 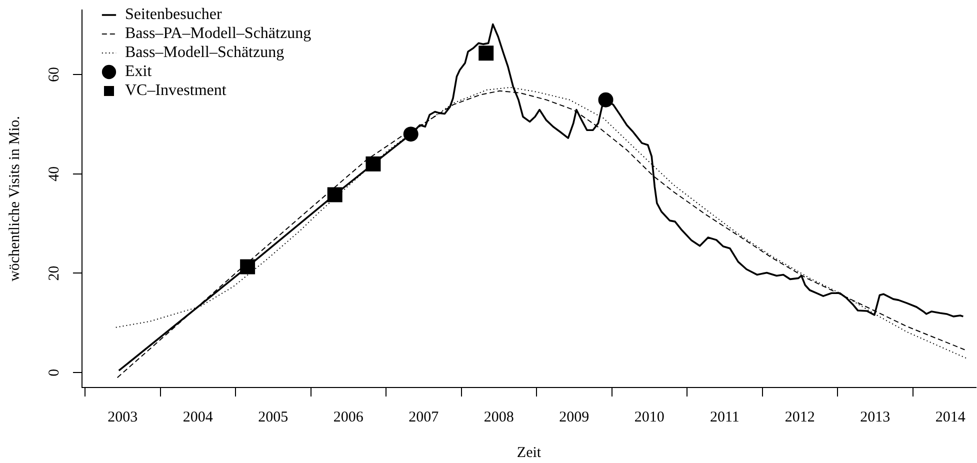 What do you see at coordinates (54, 372) in the screenshot?
I see `y-tick-label: 0` at bounding box center [54, 372].